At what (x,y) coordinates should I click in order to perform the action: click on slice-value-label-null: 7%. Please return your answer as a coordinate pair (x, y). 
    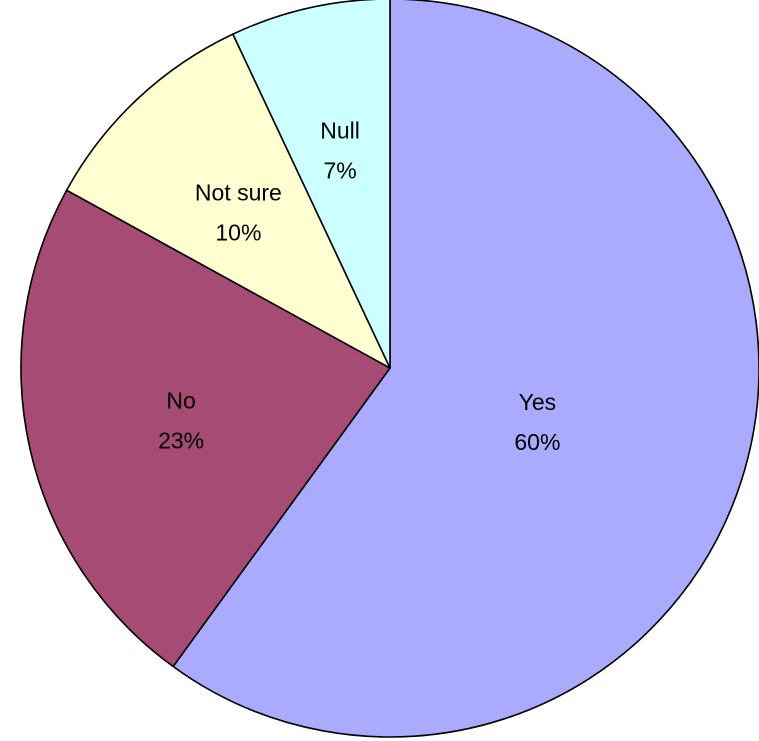
    Looking at the image, I should click on (339, 171).